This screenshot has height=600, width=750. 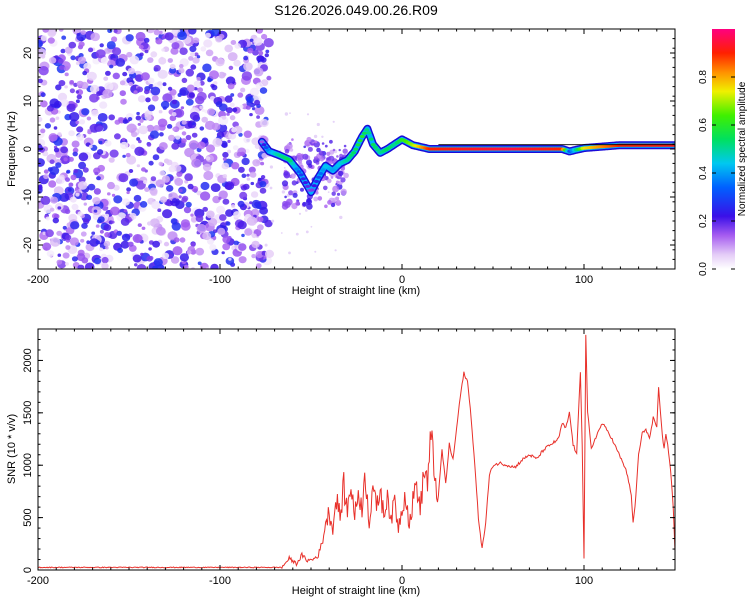 What do you see at coordinates (28, 101) in the screenshot?
I see `y-tick-label: 10` at bounding box center [28, 101].